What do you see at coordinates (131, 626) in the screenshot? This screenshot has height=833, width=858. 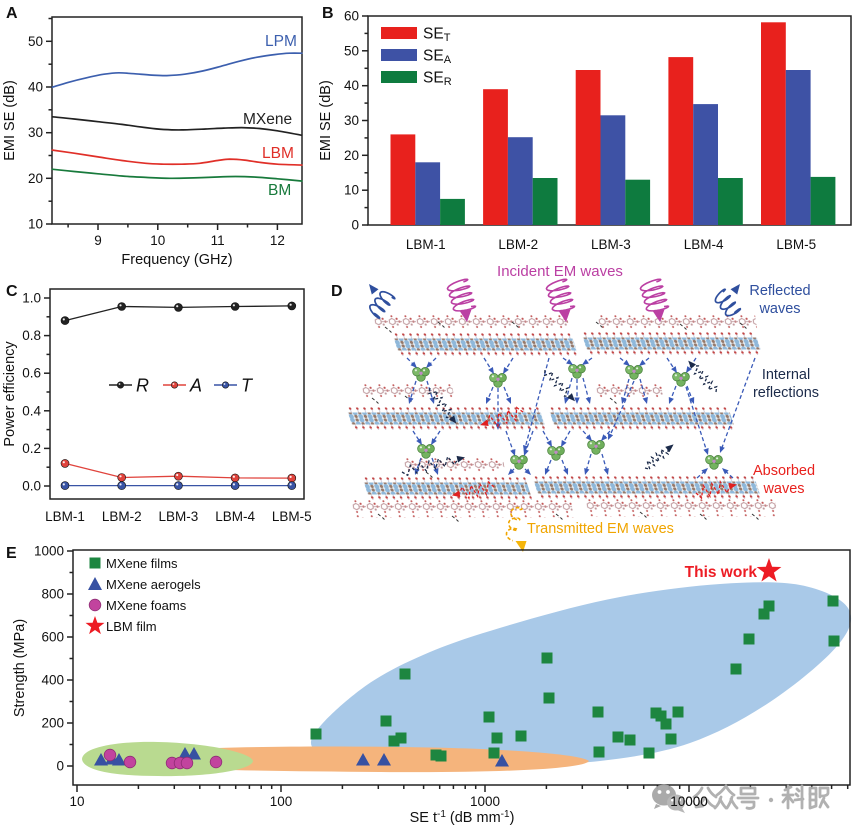 I see `svg-text: LBM film` at bounding box center [131, 626].